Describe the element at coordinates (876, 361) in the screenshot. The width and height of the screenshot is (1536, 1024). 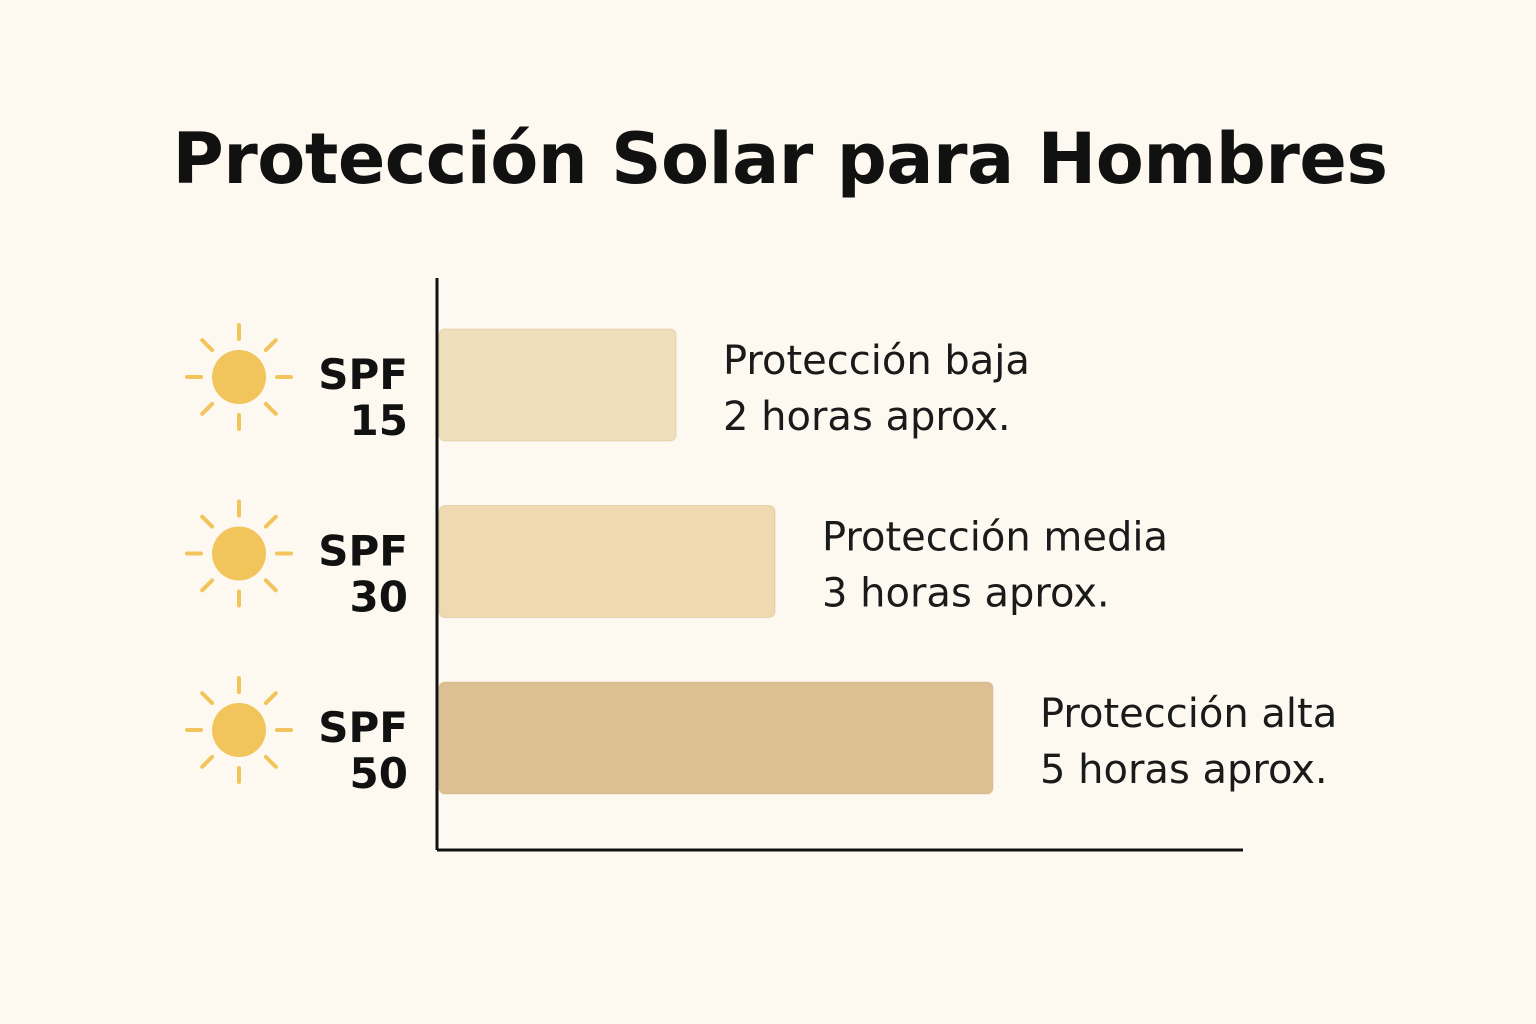
I see `data-label: Protección baja` at that location.